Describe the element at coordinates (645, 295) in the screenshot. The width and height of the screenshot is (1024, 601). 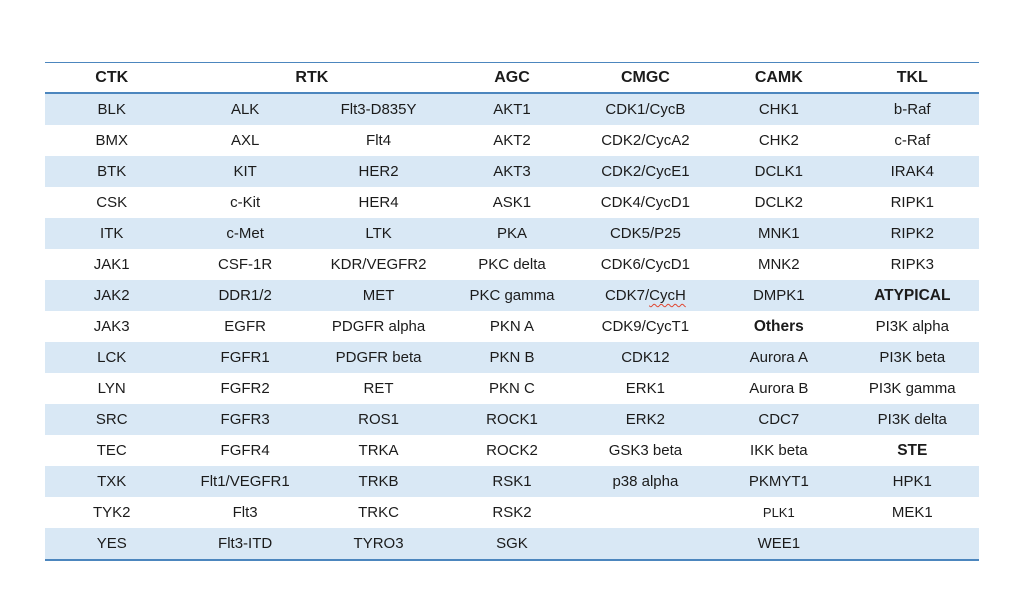
I see `kinase-cell: CDK7/CycH` at that location.